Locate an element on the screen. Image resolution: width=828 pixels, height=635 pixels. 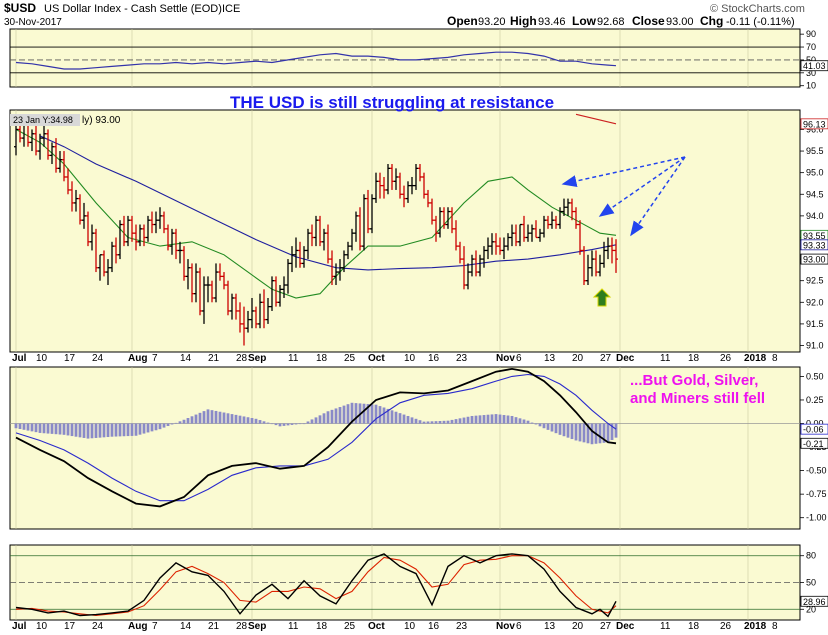
x-month-label: Jul is located at coordinates (19, 626).